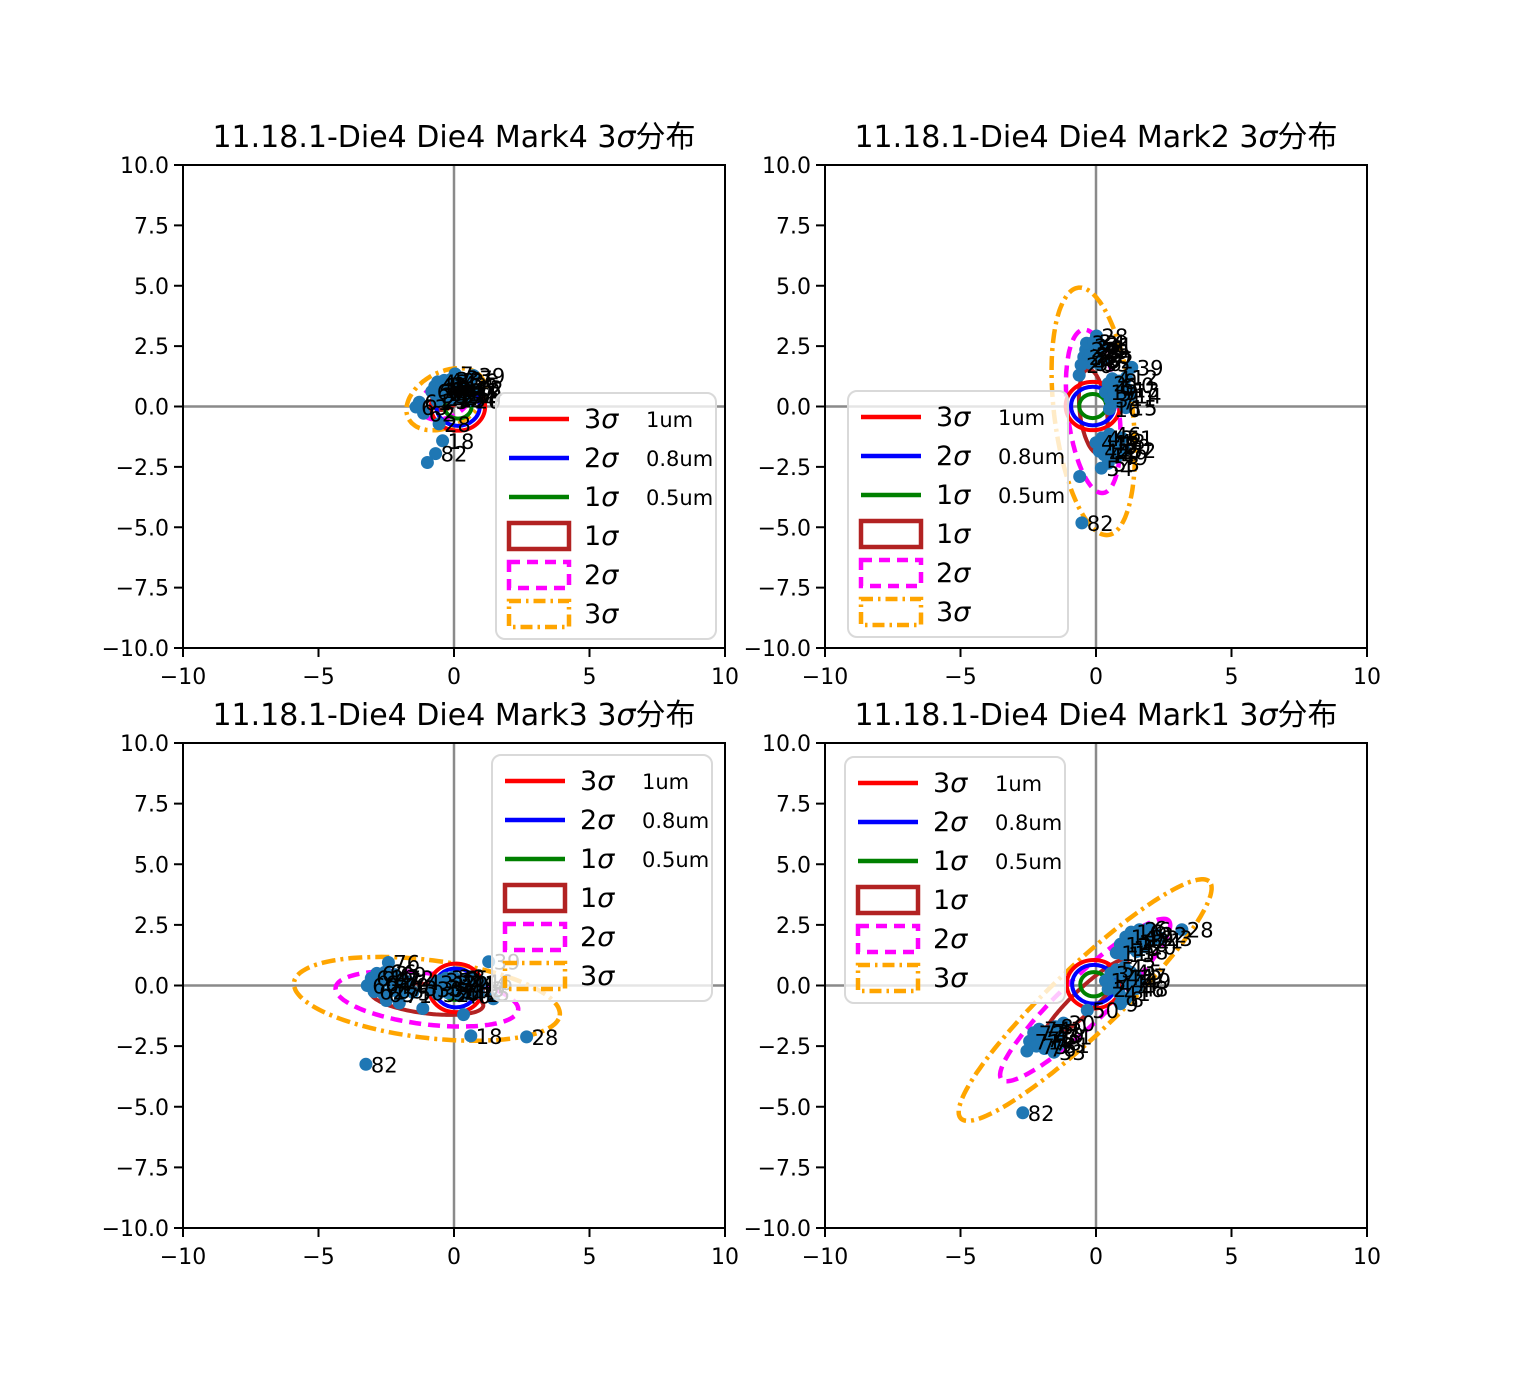  I want to click on point-label: 9, so click(1131, 1005).